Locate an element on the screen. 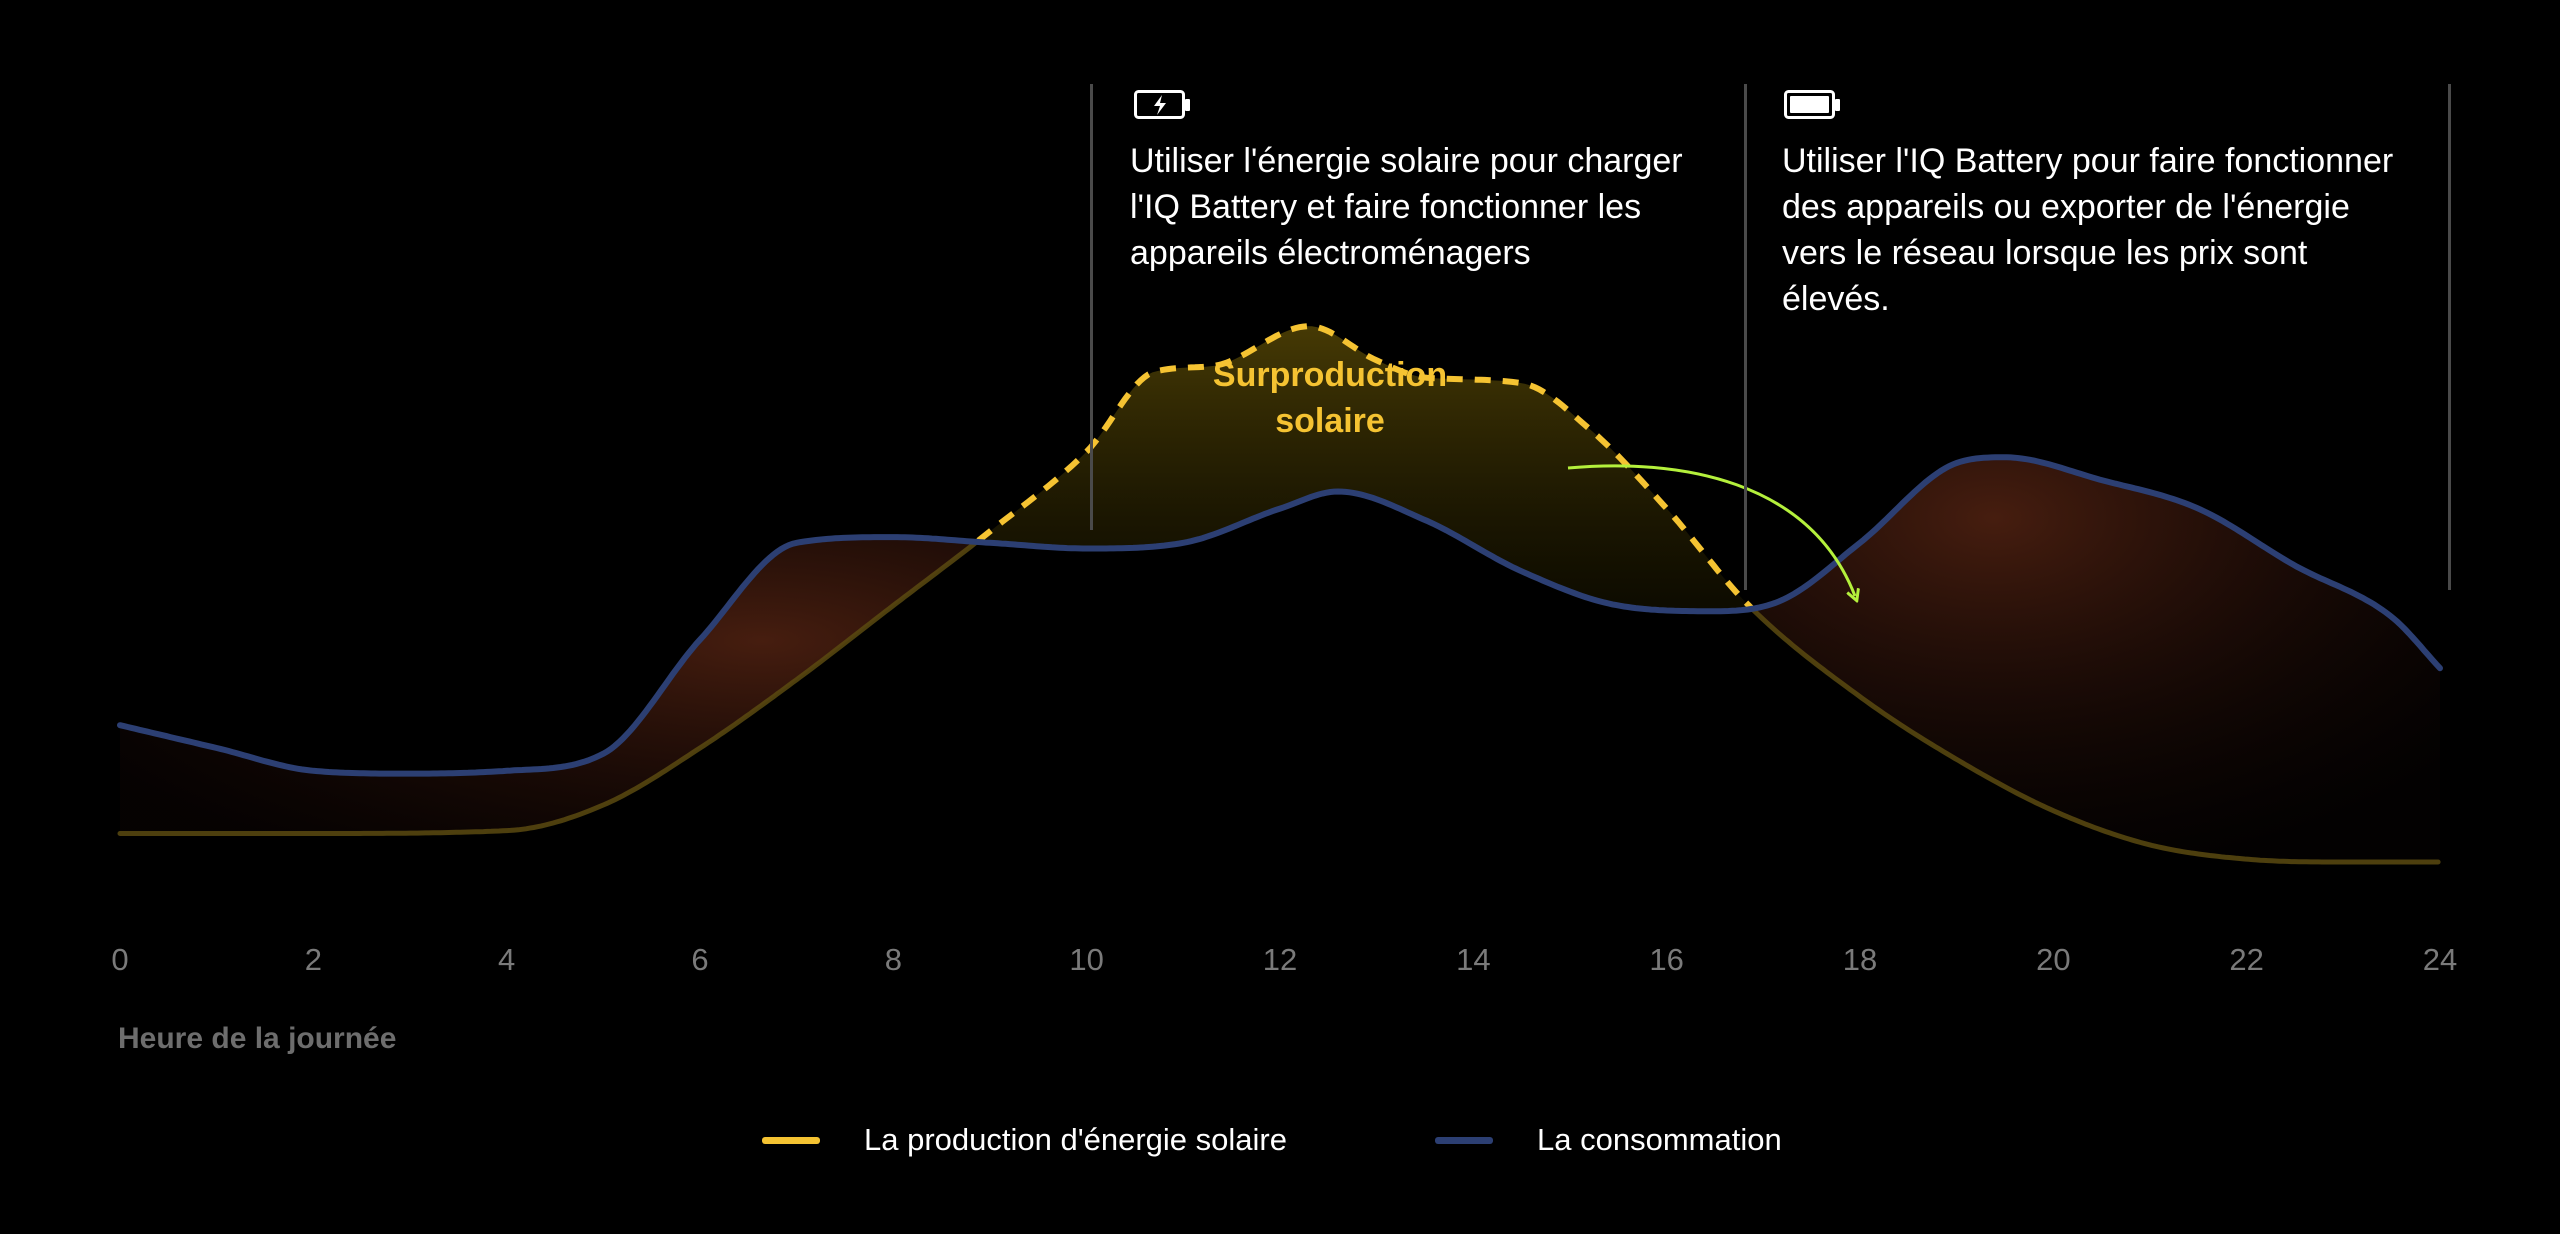 The image size is (2560, 1234). solar-line-evening is located at coordinates (2096, 736).